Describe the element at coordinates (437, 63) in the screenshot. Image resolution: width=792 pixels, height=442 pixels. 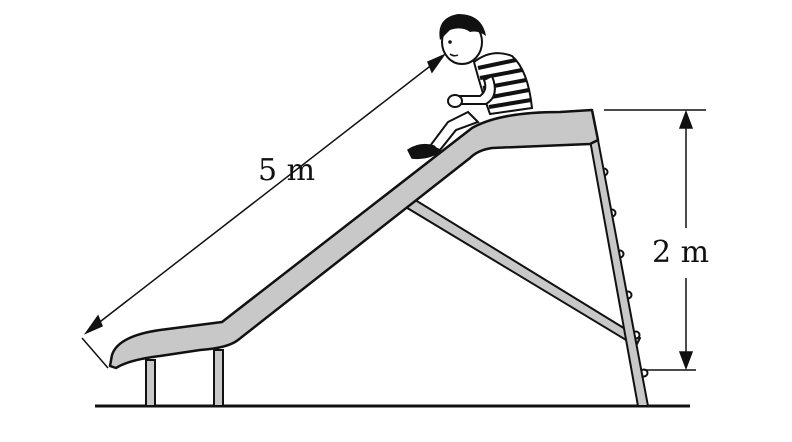
I see `length-arrowhead-top` at that location.